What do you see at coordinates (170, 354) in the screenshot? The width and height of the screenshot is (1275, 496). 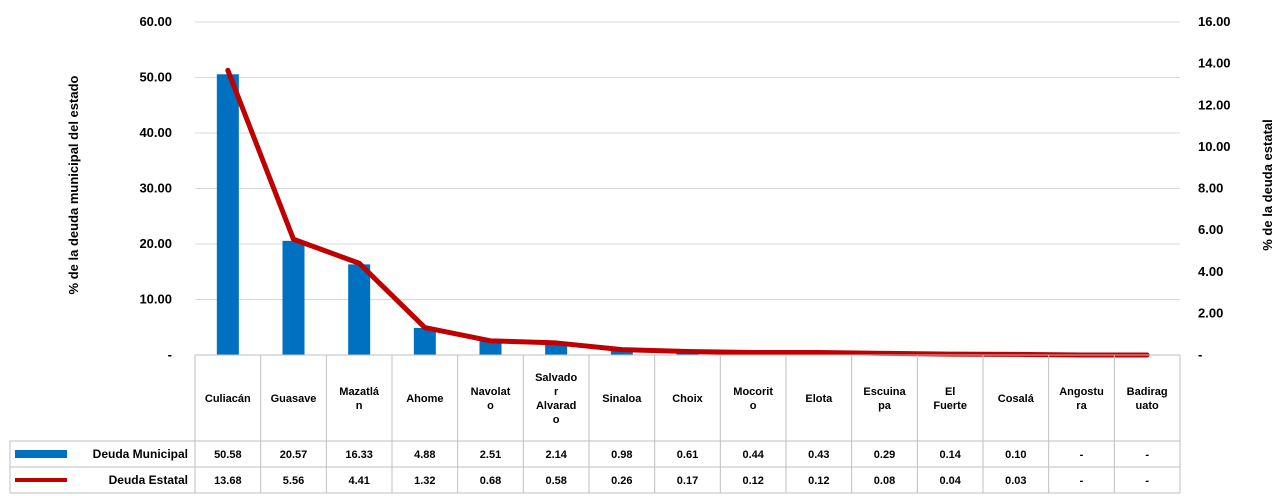 I see `left-tick-label: -` at bounding box center [170, 354].